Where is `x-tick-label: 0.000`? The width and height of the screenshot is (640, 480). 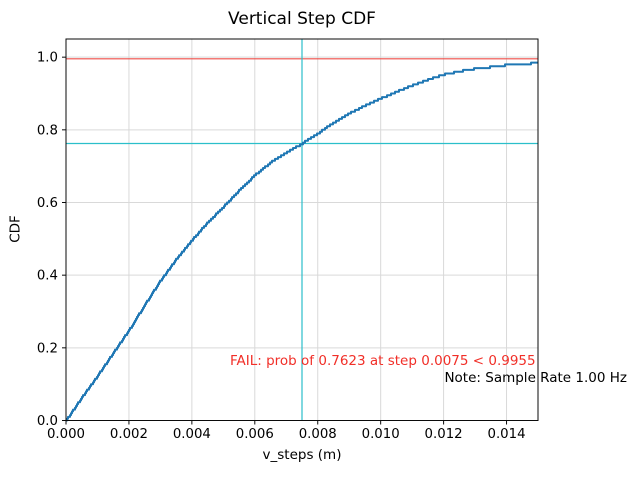 x-tick-label: 0.000 is located at coordinates (66, 434).